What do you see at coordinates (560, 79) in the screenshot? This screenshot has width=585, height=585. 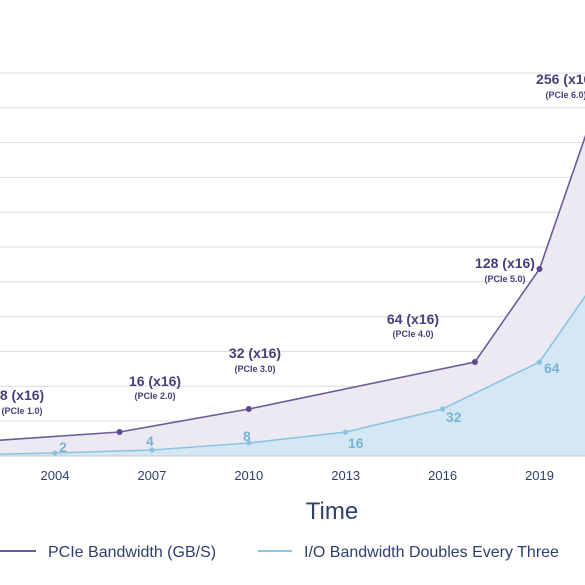 I see `pcie-data-label: 256 (x16)` at bounding box center [560, 79].